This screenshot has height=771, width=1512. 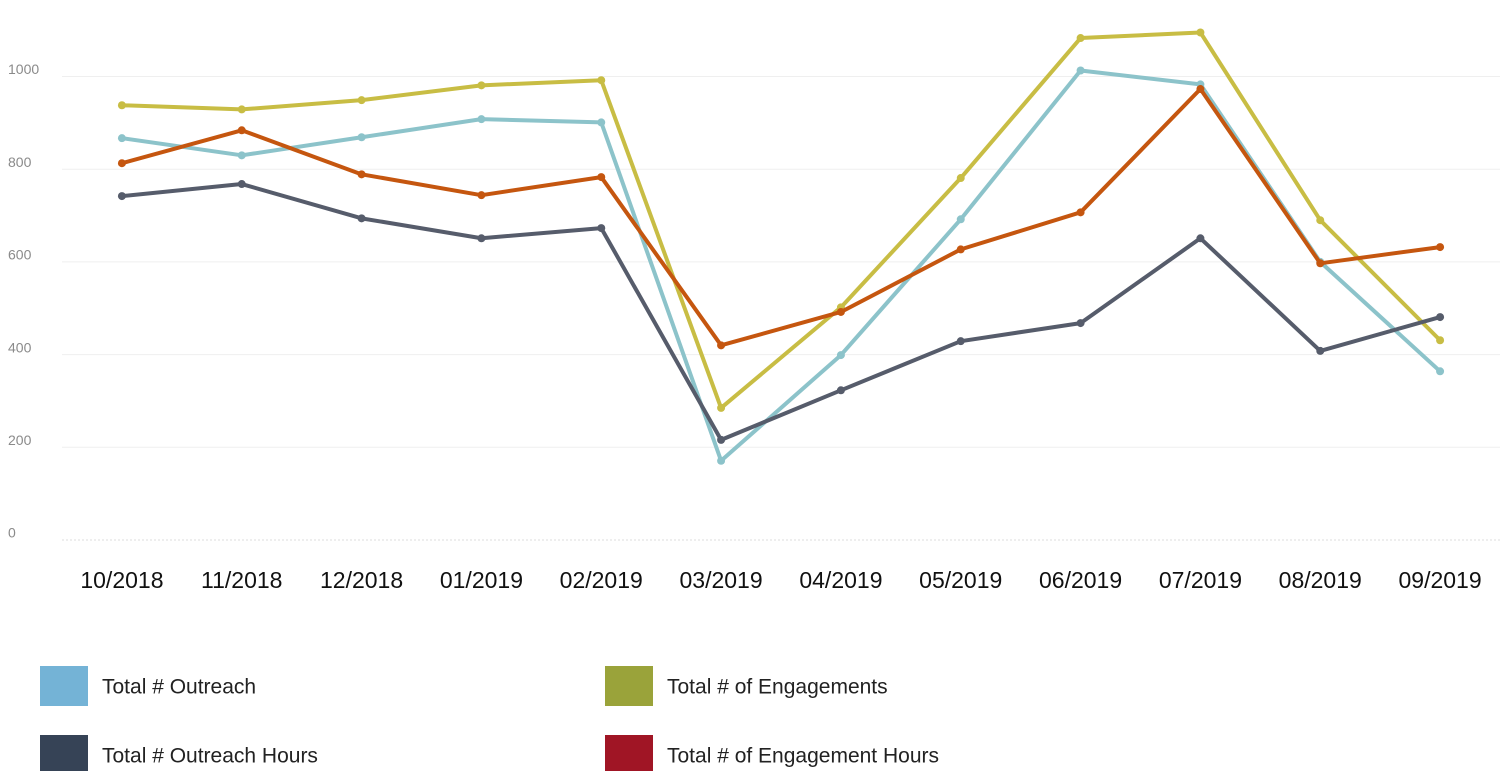 What do you see at coordinates (20, 162) in the screenshot?
I see `y-tick-label: 800` at bounding box center [20, 162].